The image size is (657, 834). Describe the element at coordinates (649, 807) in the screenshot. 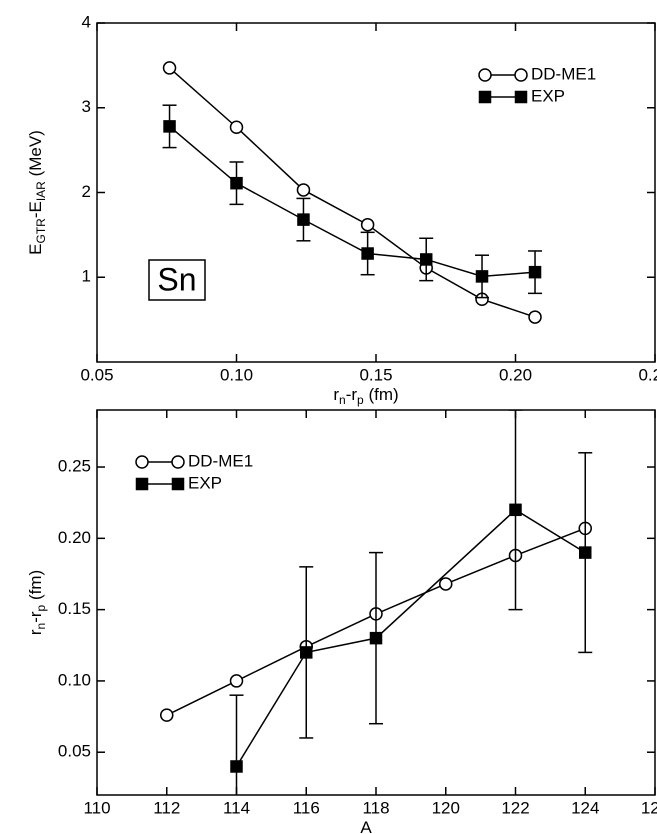

I see `x-tick-label: 126` at that location.